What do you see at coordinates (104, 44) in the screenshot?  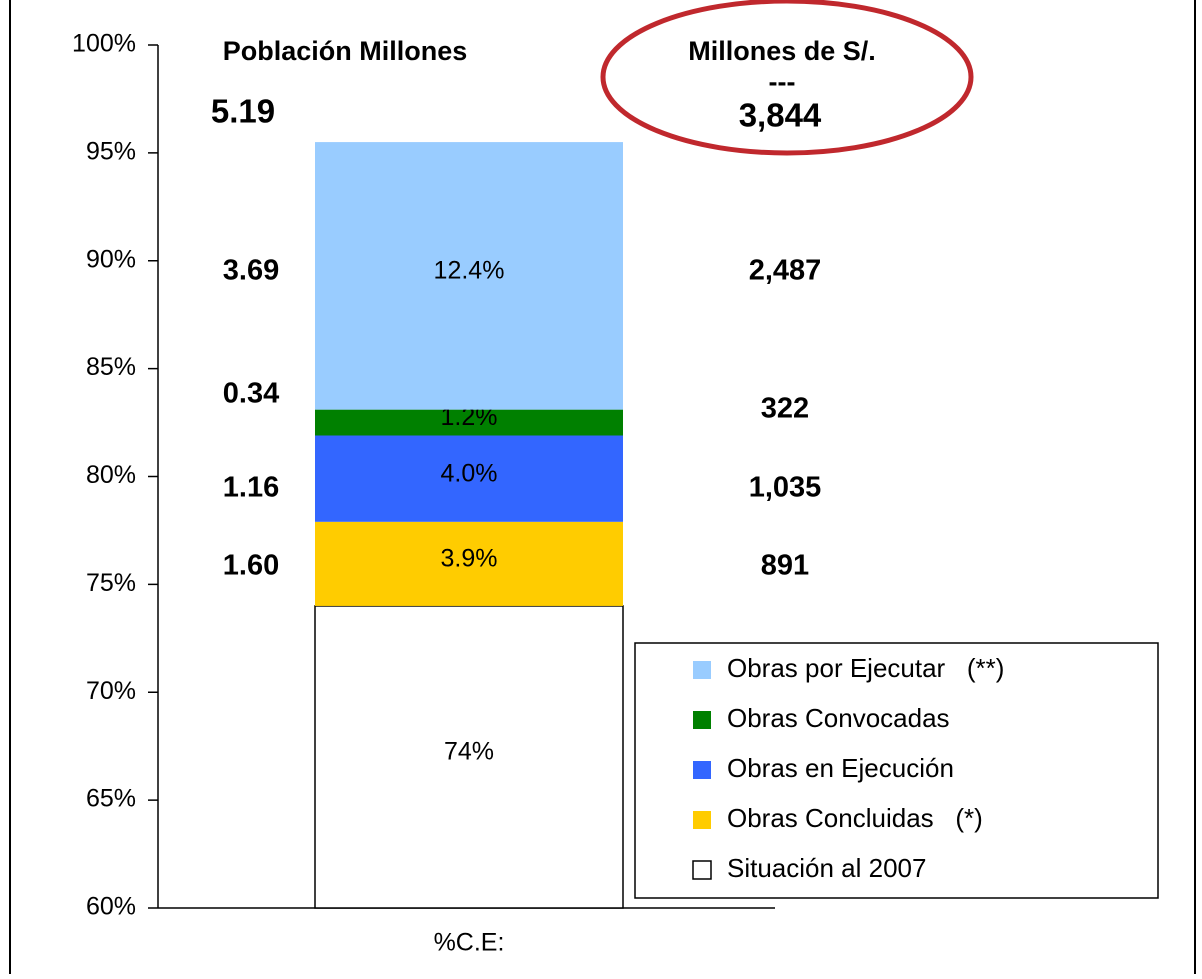 I see `y-tick-label: 100%` at bounding box center [104, 44].